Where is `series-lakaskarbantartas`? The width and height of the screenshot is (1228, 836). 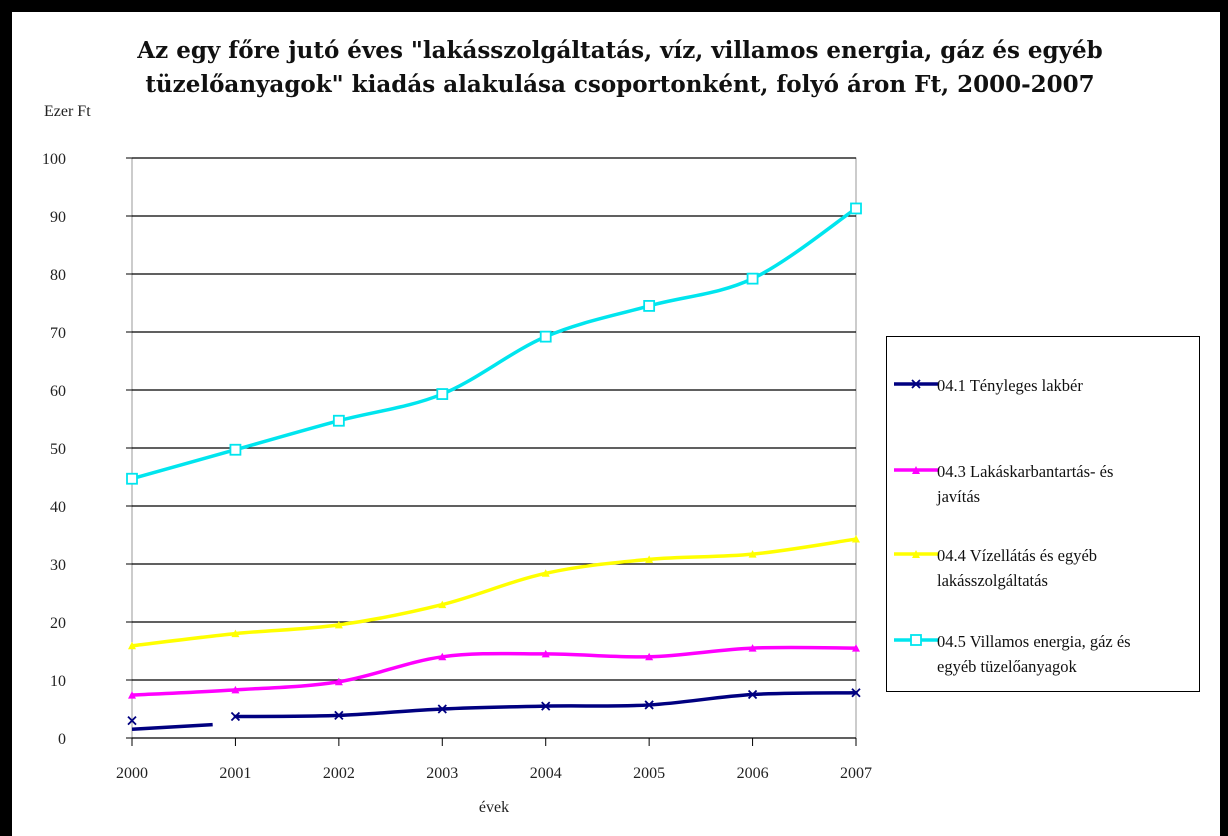
series-lakaskarbantartas is located at coordinates (494, 671).